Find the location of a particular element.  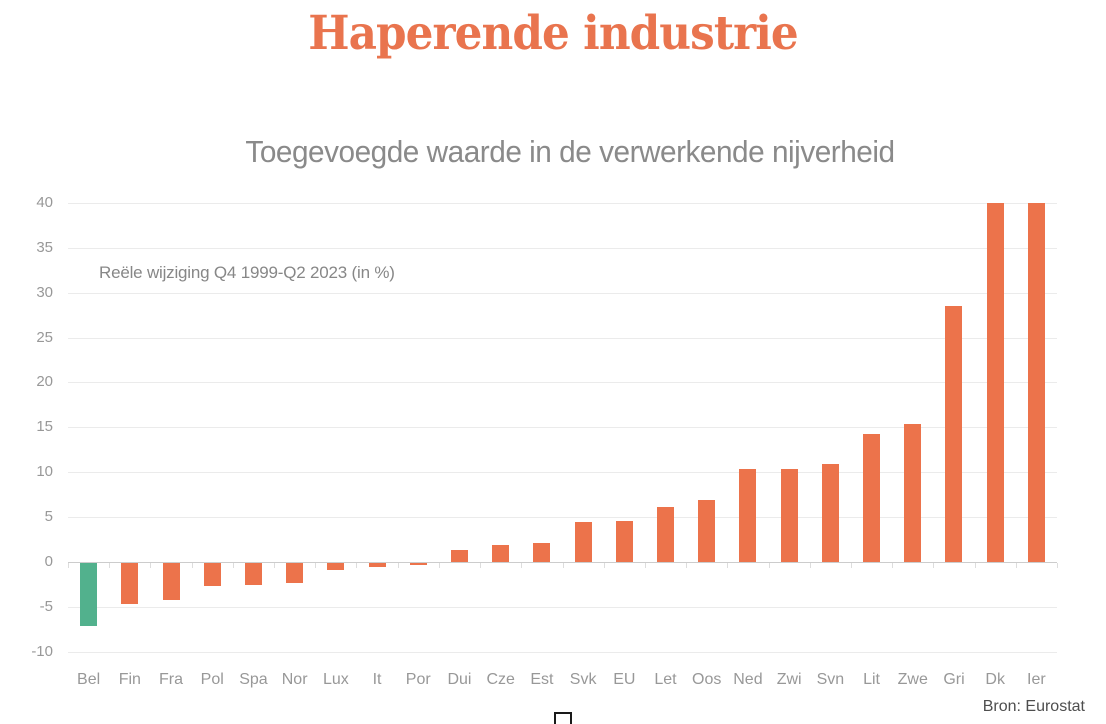

bar-Zwe is located at coordinates (913, 492).